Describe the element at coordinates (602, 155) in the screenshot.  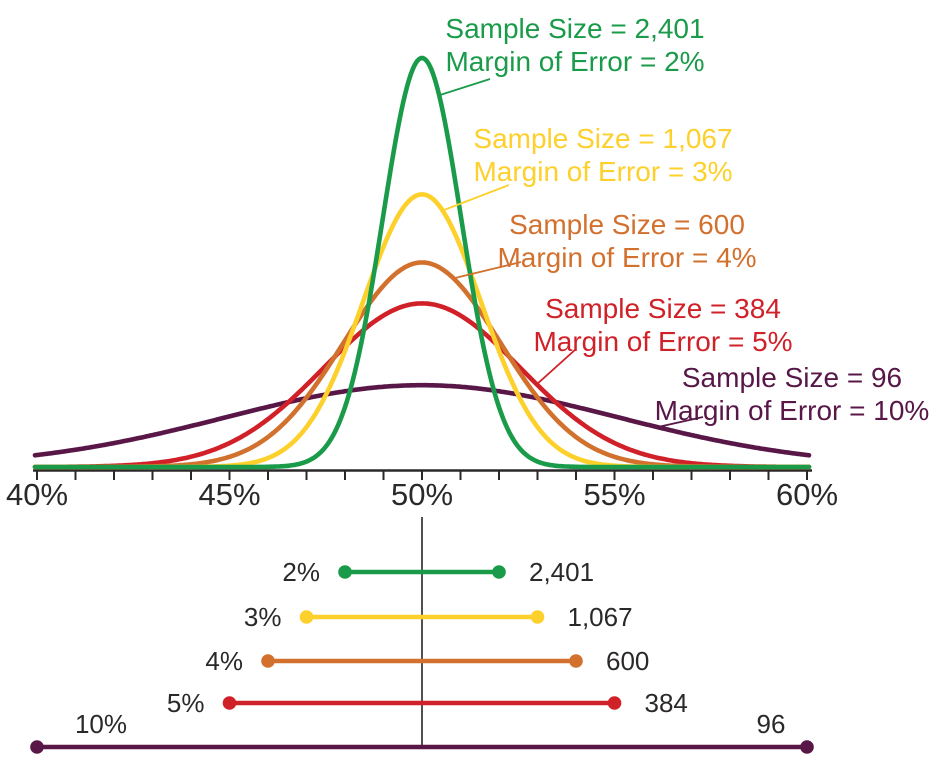
I see `curve-annotation-n1067: Sample Size = 1,067 Margin of Error = 3%` at that location.